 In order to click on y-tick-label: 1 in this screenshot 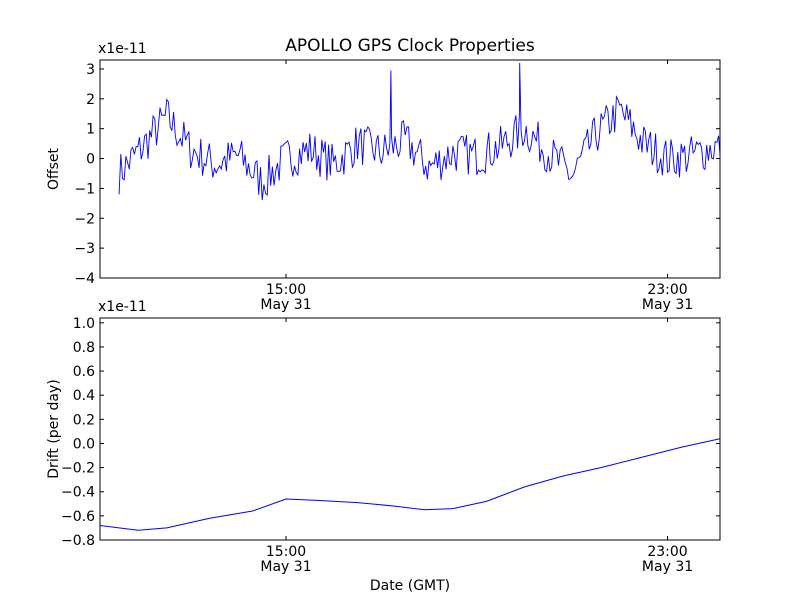, I will do `click(90, 130)`.